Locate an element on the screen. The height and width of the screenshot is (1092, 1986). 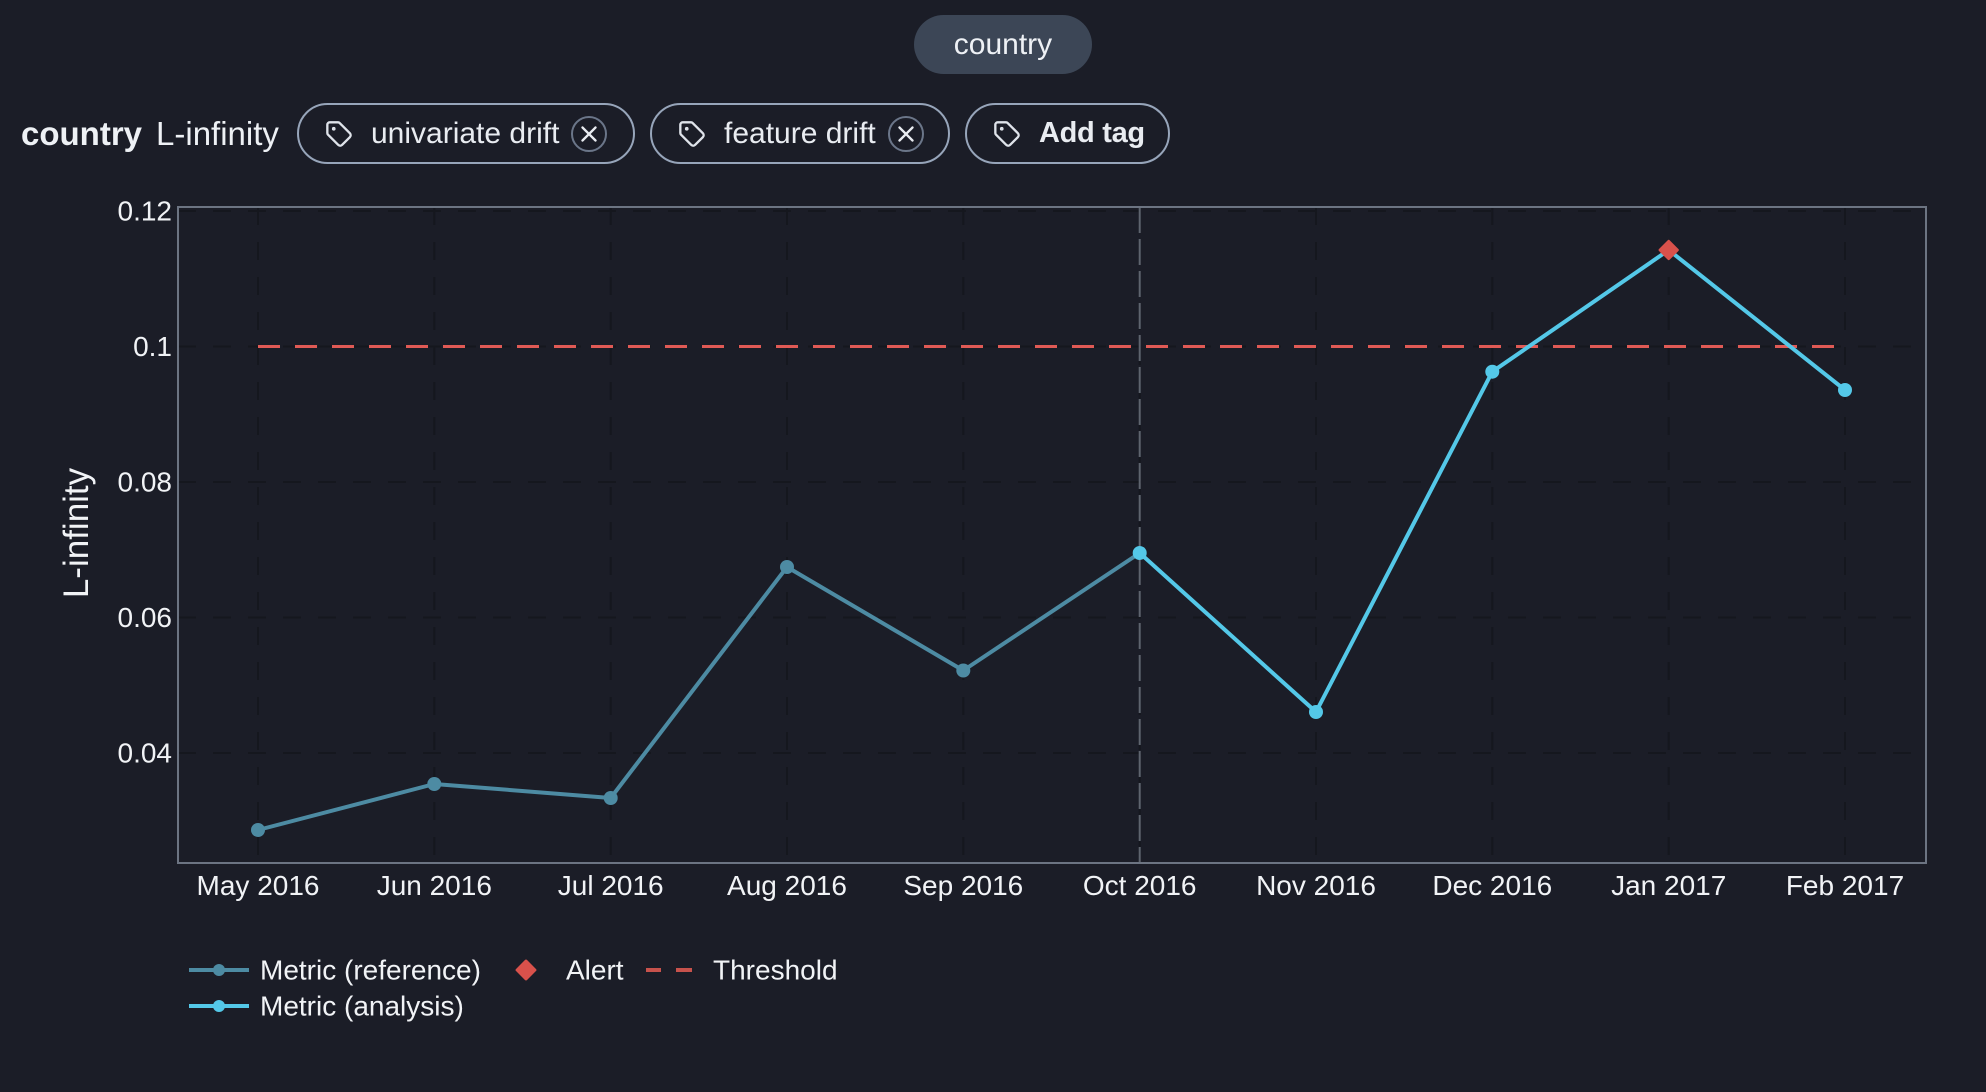
svg-text: 0.12 is located at coordinates (145, 211).